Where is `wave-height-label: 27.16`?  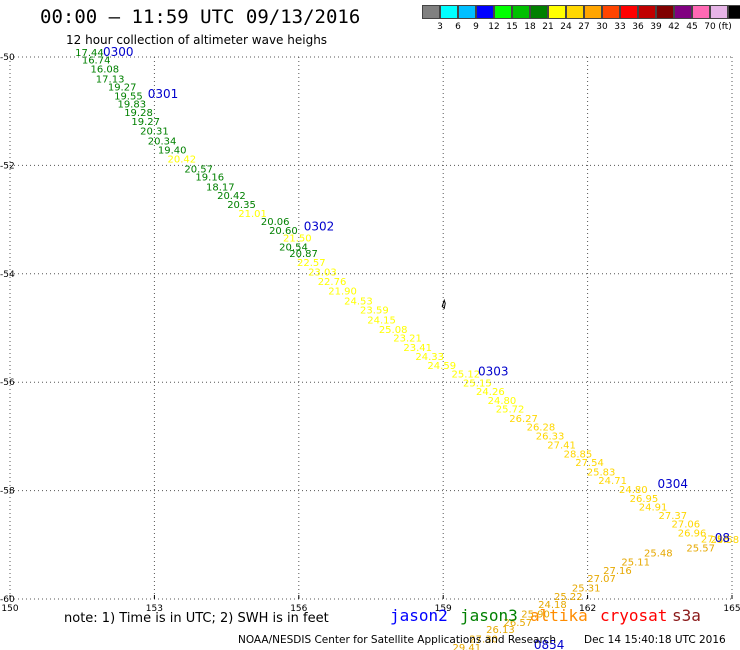
wave-height-label: 27.16 is located at coordinates (617, 571).